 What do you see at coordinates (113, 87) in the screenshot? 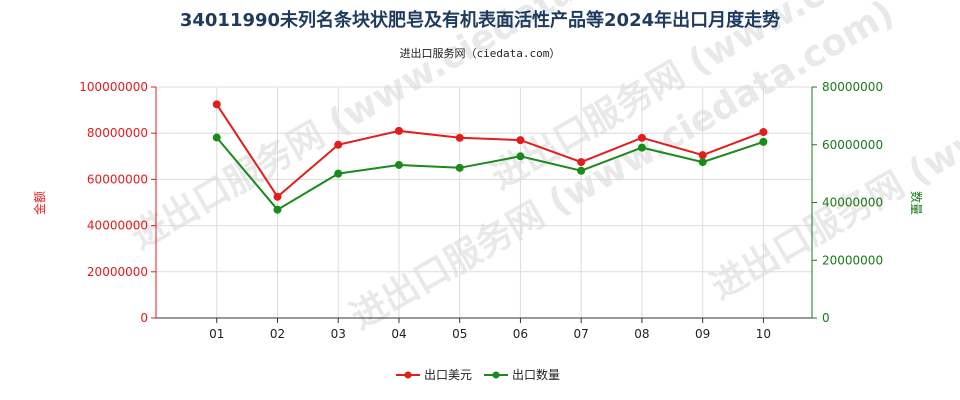
I see `left-tick-label: 100000000` at bounding box center [113, 87].